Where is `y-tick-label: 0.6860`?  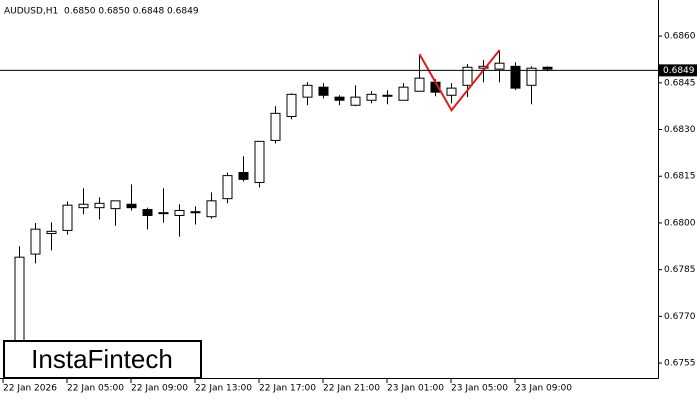
y-tick-label: 0.6860 is located at coordinates (680, 37).